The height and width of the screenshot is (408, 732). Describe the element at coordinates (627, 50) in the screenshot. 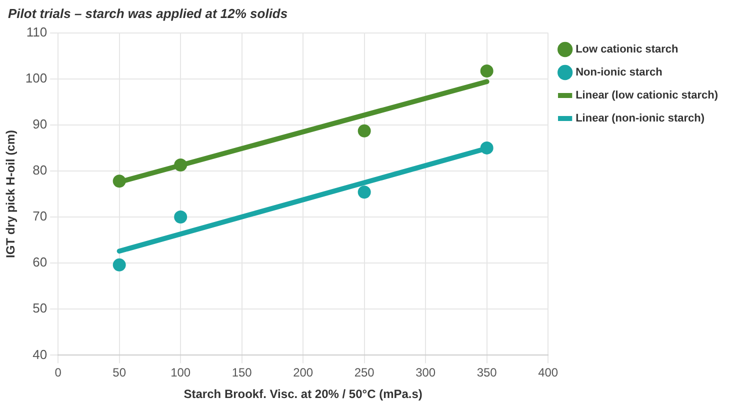

I see `legend-label: Low cationic starch` at that location.